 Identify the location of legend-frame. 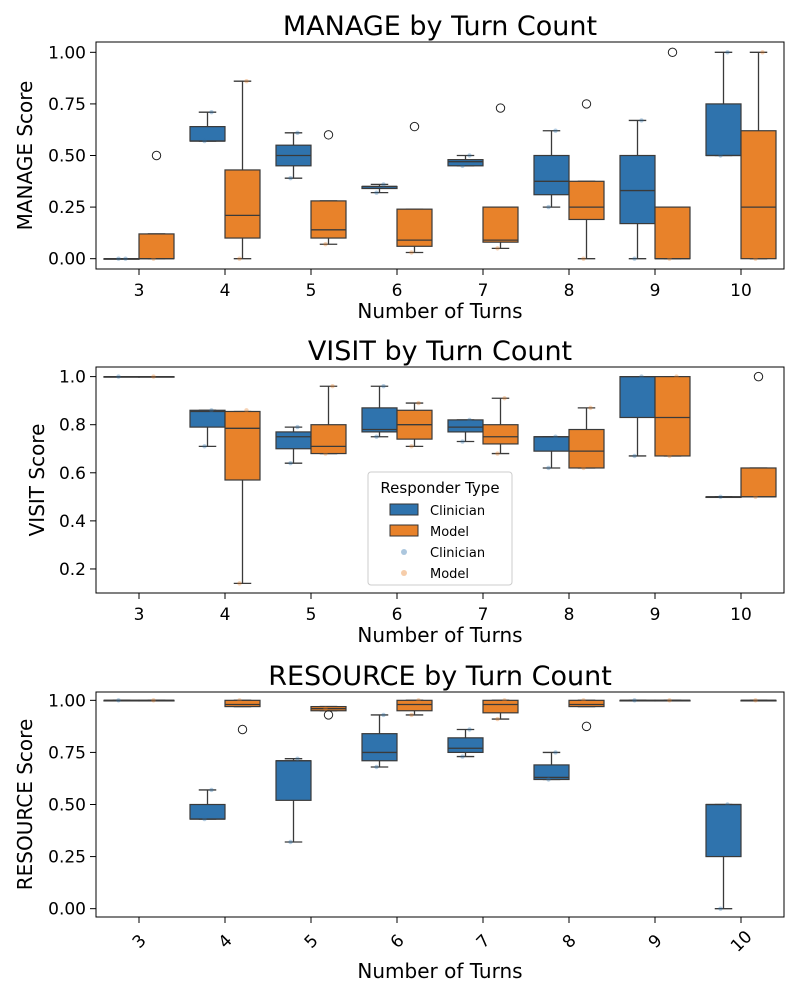
(440, 528).